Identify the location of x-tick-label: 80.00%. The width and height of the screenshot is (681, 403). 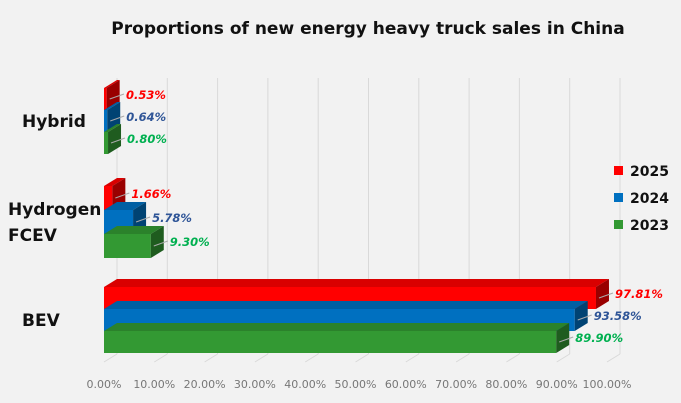
(506, 384).